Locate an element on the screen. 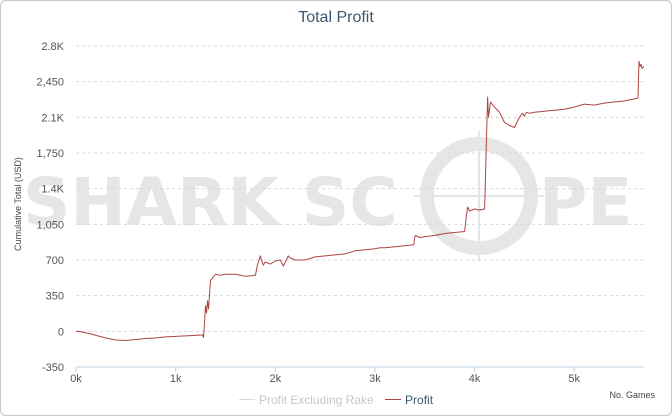 The image size is (672, 416). watermark-text-left: SHARK SC is located at coordinates (210, 202).